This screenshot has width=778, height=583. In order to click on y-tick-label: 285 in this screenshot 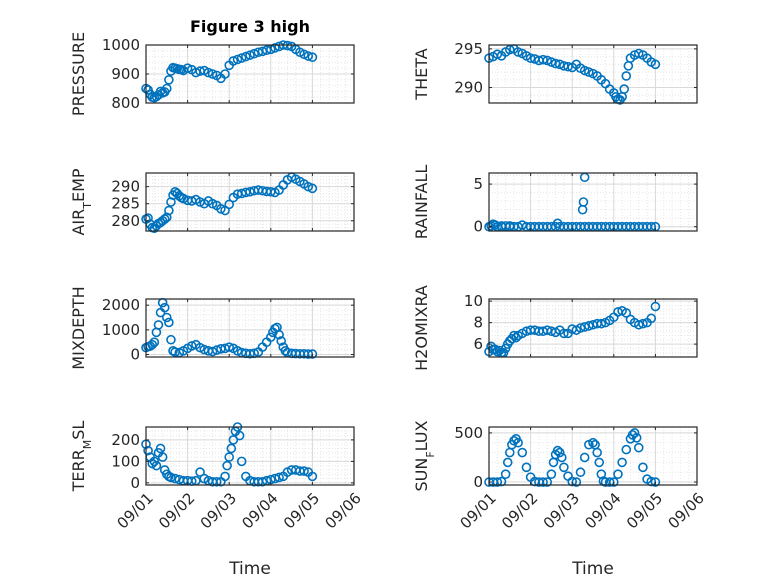, I will do `click(125, 204)`.